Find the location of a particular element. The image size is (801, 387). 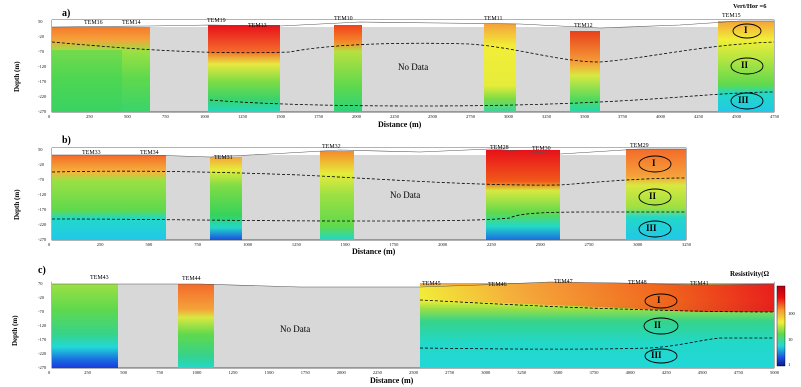

section-tem19-tem13 is located at coordinates (244, 68).